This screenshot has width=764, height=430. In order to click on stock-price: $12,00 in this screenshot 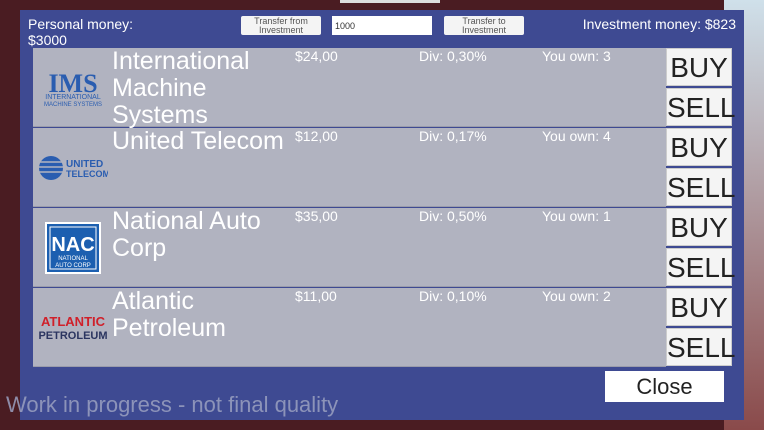, I will do `click(316, 136)`.